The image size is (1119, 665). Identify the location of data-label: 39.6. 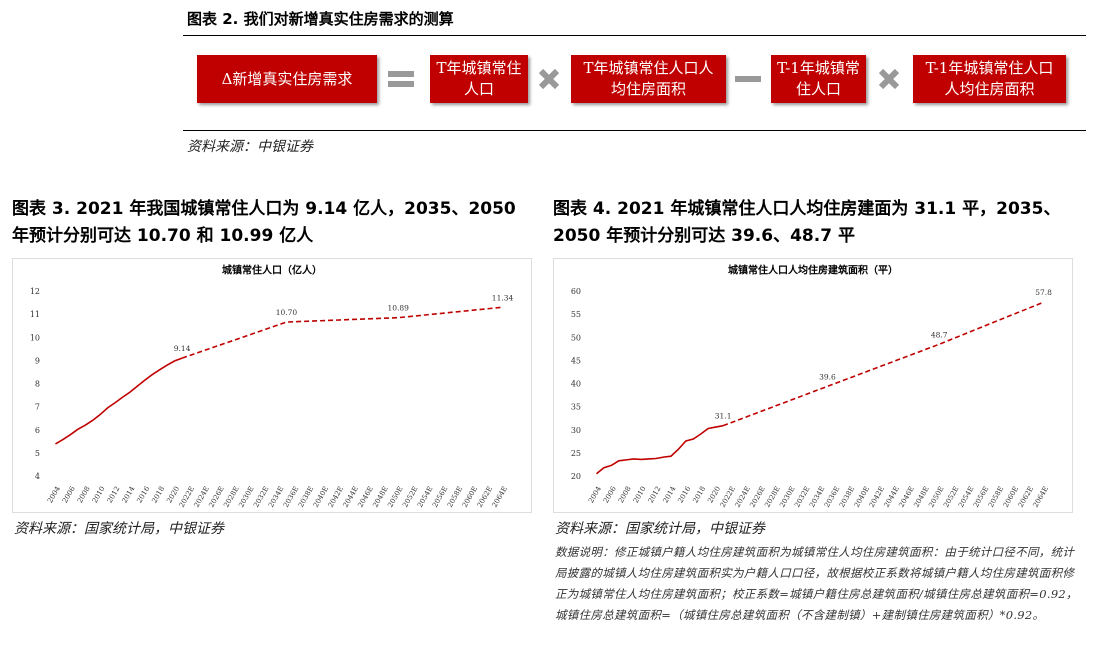
(827, 376).